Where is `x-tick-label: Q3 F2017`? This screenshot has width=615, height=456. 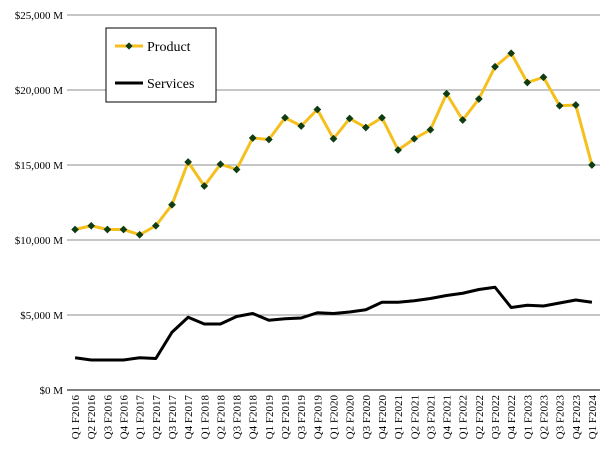 x-tick-label: Q3 F2017 is located at coordinates (173, 417).